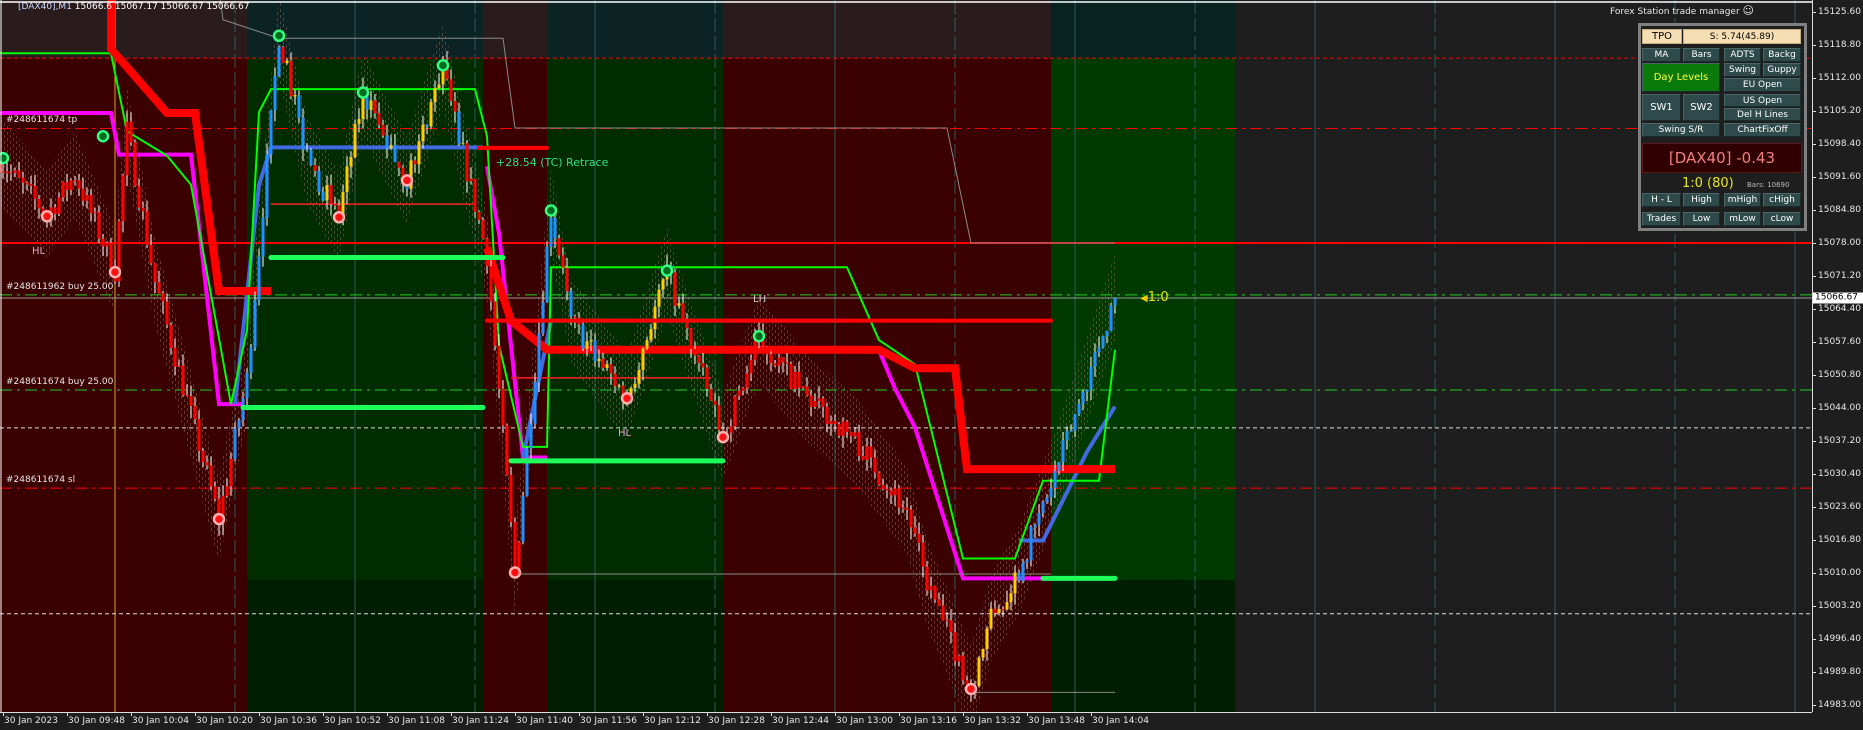 The width and height of the screenshot is (1863, 730). What do you see at coordinates (625, 433) in the screenshot?
I see `hl-label: HL` at bounding box center [625, 433].